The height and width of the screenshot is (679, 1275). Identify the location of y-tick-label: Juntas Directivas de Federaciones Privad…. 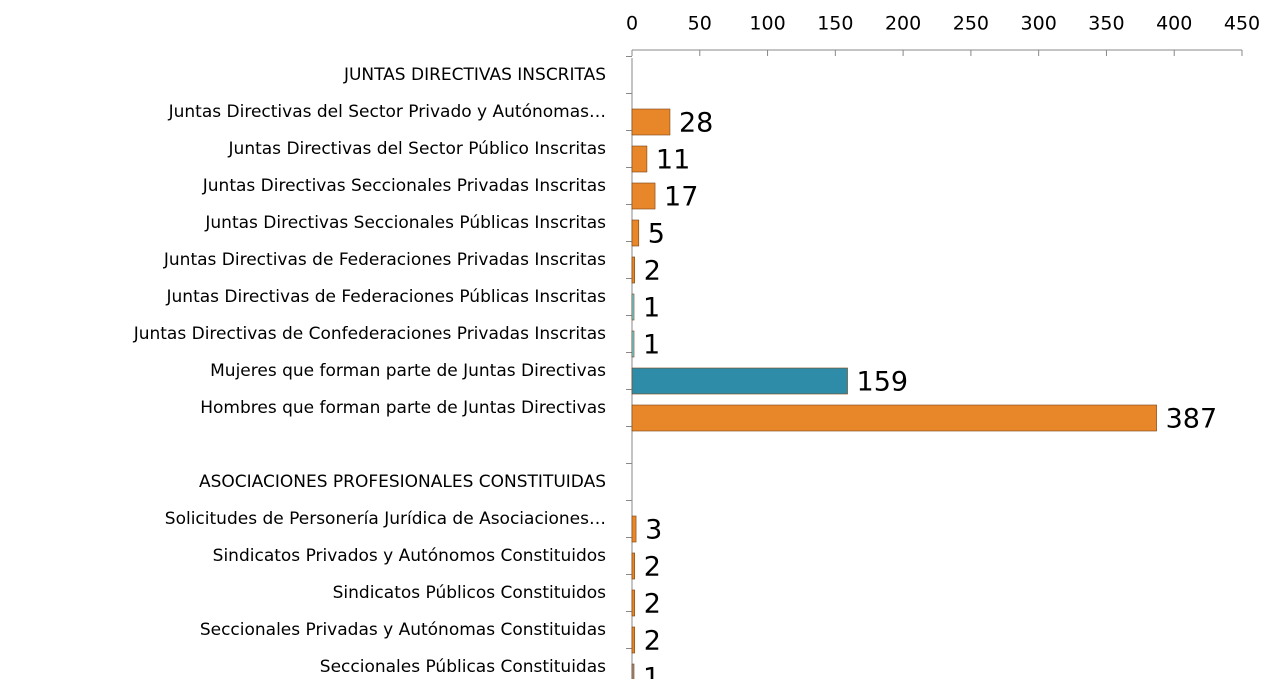
(384, 260).